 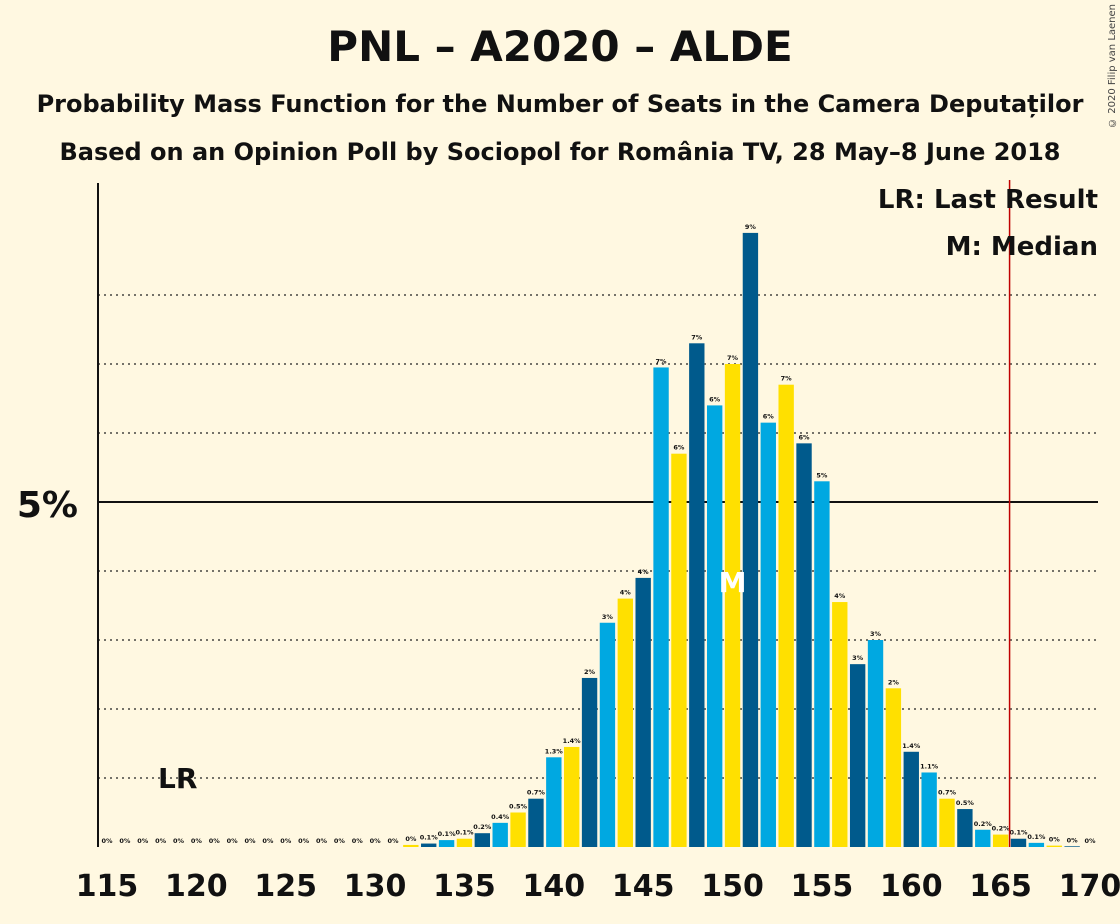 What do you see at coordinates (1021, 247) in the screenshot?
I see `legend-median: M: Median` at bounding box center [1021, 247].